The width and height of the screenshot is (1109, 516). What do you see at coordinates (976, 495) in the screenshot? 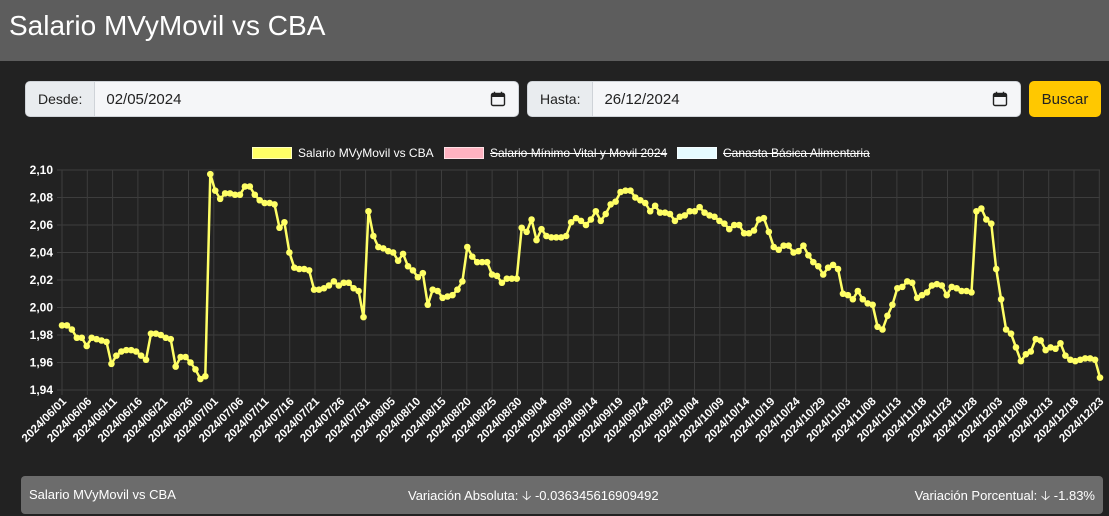
I see `percent-variation-label: Variación Porcentual:` at bounding box center [976, 495].